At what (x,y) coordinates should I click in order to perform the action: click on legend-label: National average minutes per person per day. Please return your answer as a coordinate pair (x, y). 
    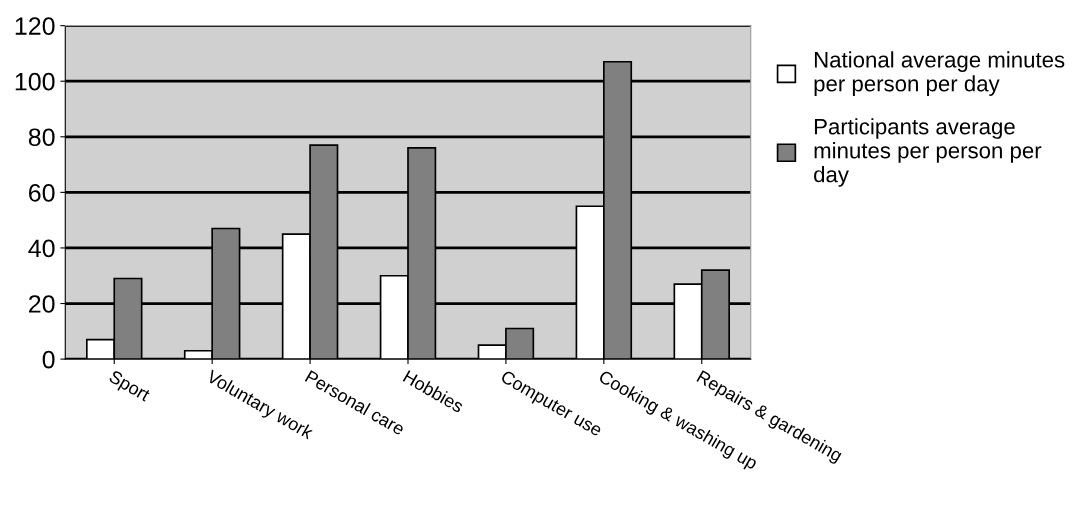
    Looking at the image, I should click on (939, 73).